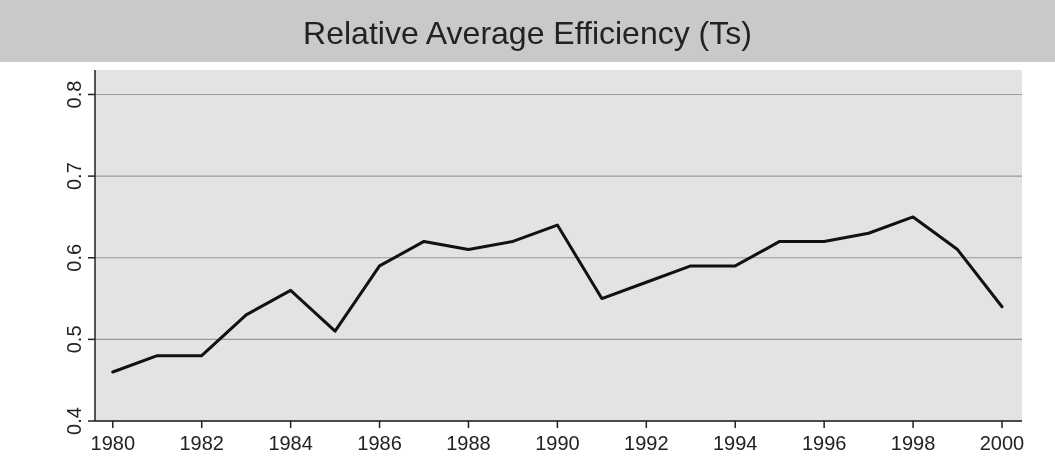 The width and height of the screenshot is (1055, 469). Describe the element at coordinates (824, 443) in the screenshot. I see `x-tick-label: 1996` at that location.